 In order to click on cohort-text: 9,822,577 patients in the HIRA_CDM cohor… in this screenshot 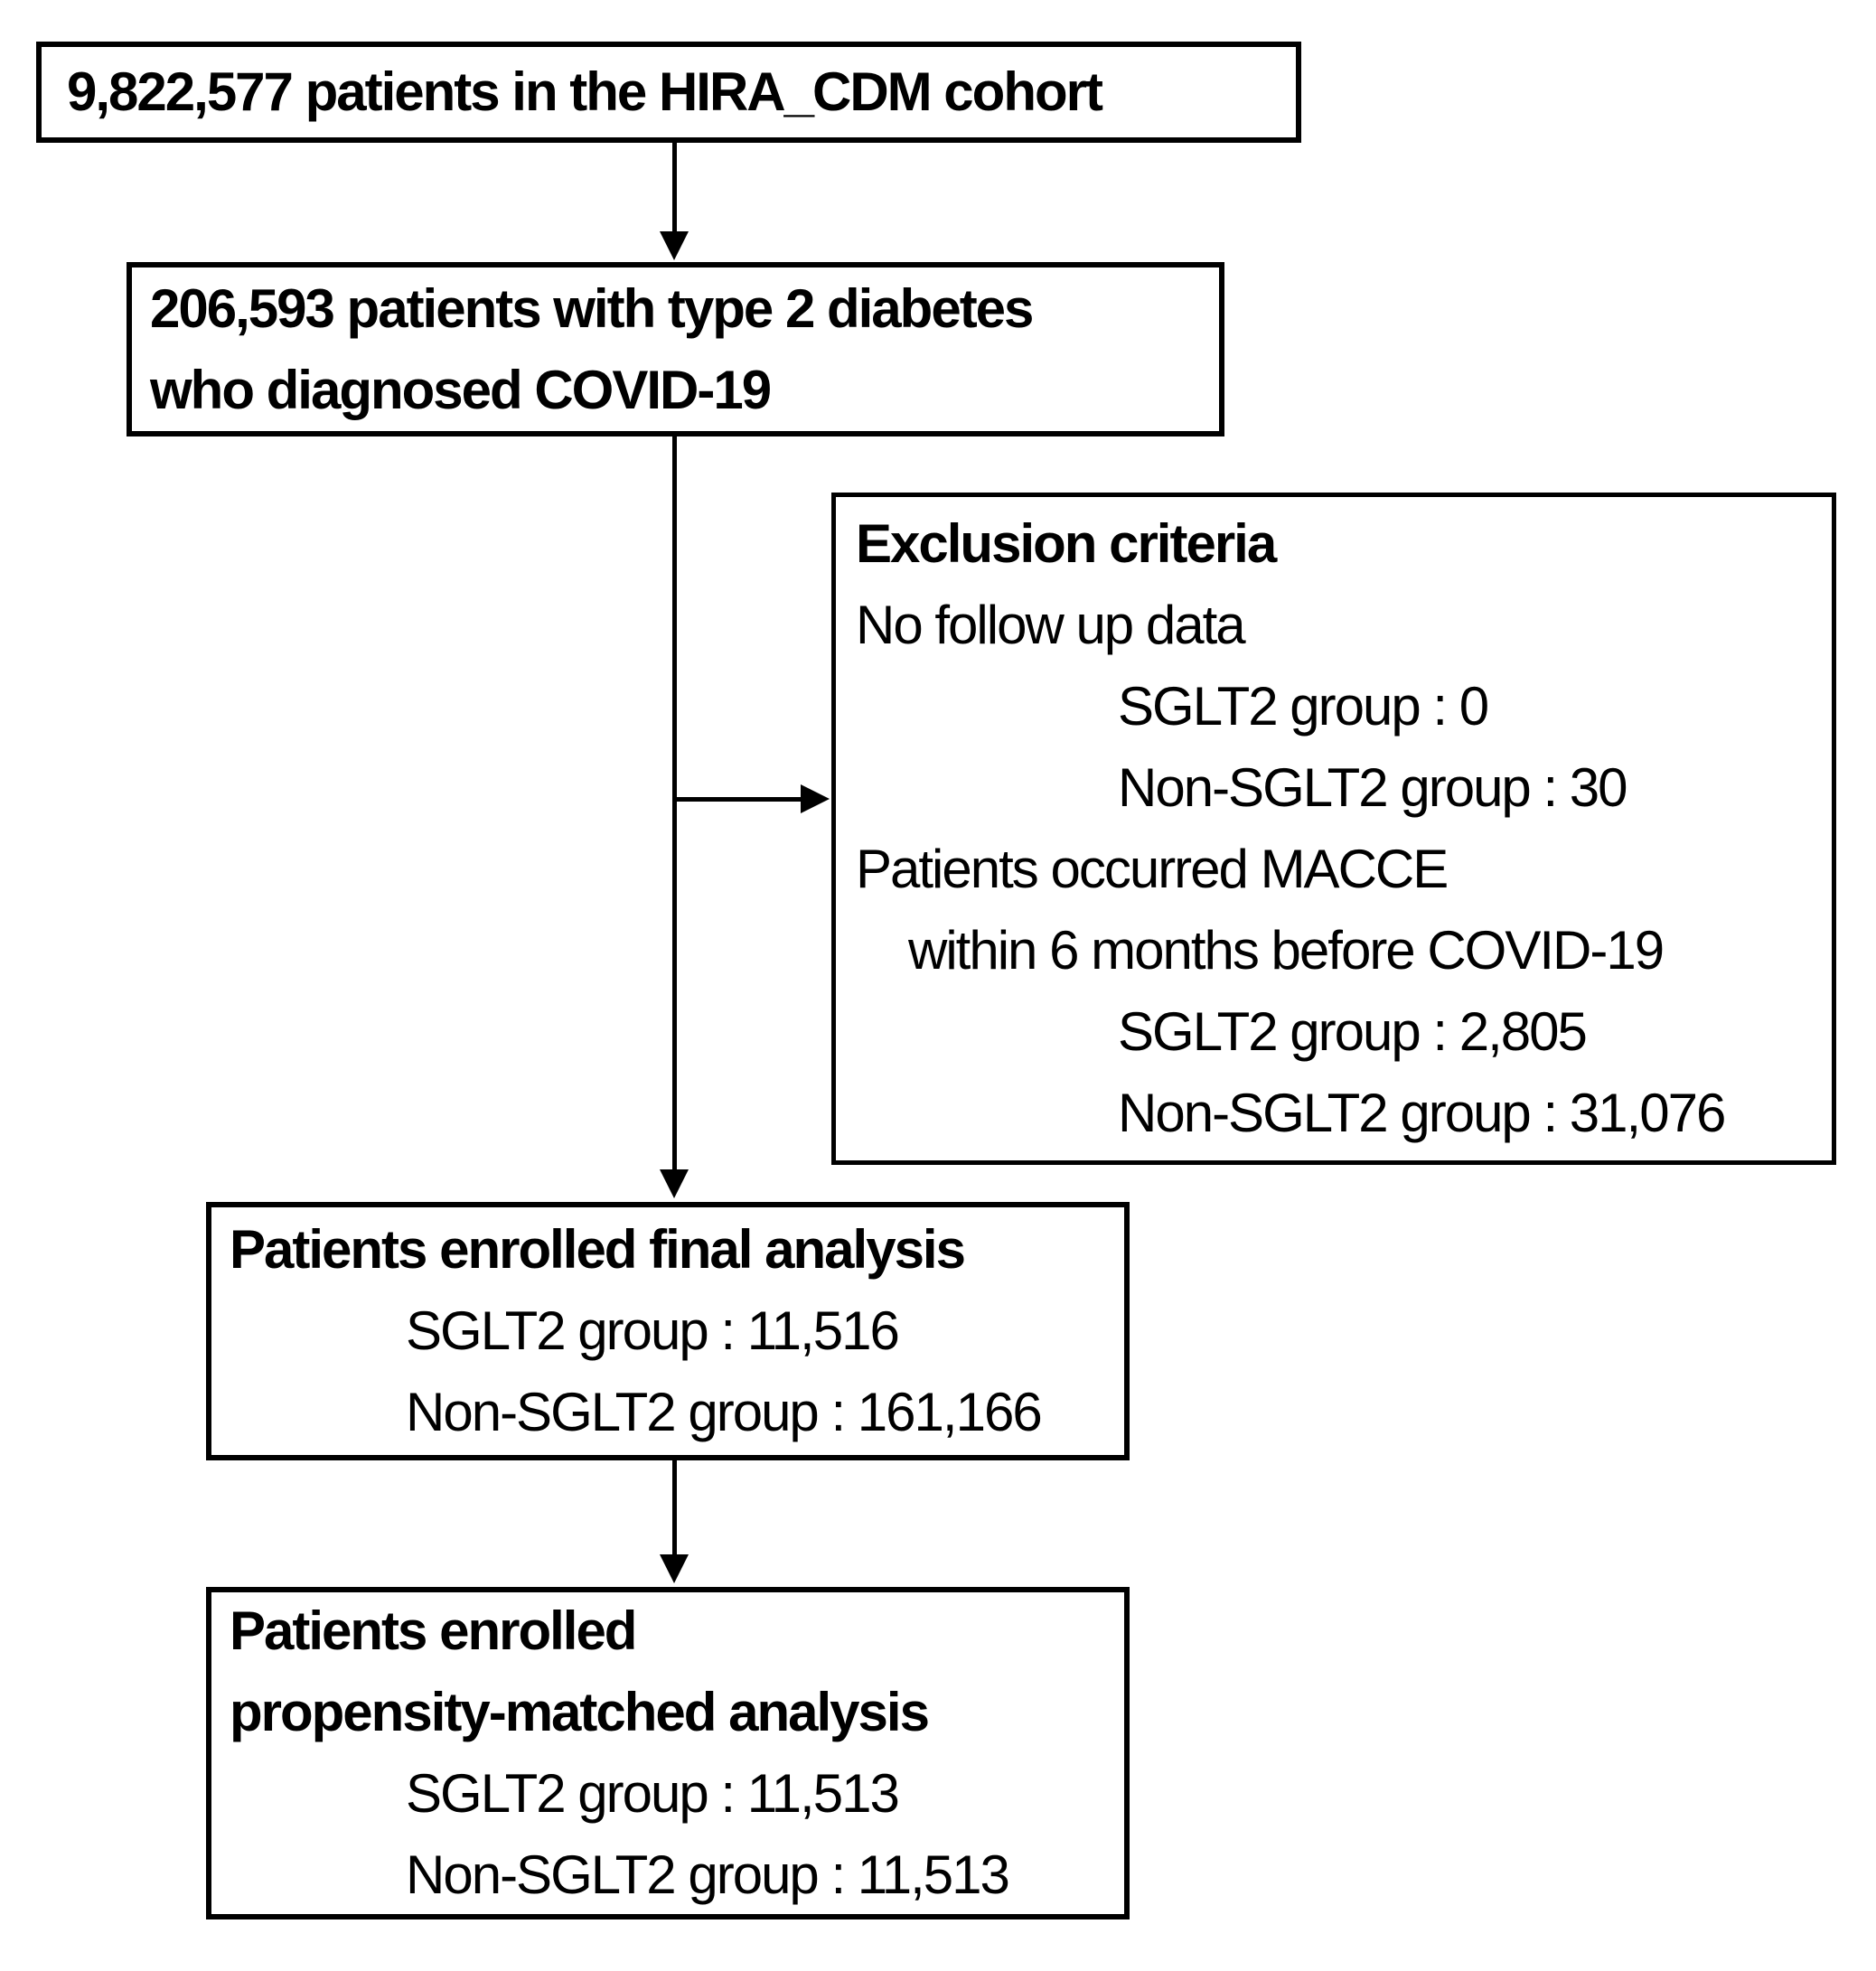, I will do `click(585, 92)`.